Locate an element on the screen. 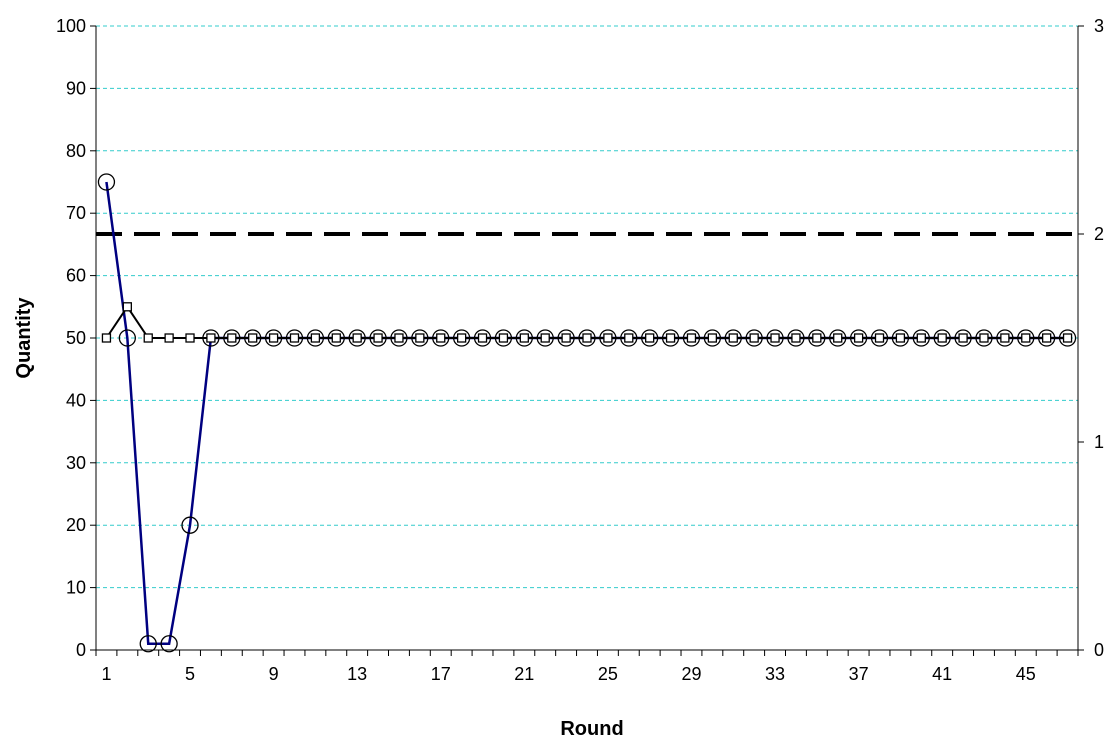 The image size is (1120, 744). x-tick-label: 41 is located at coordinates (942, 674).